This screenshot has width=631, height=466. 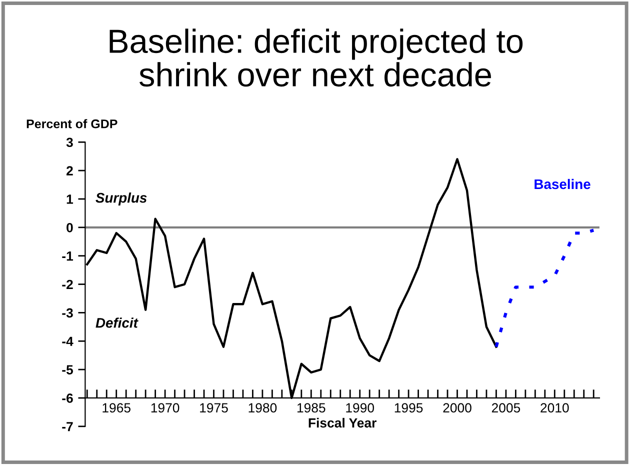 What do you see at coordinates (316, 57) in the screenshot?
I see `chart-title: Baseline: deficit projected to shrink over next decade` at bounding box center [316, 57].